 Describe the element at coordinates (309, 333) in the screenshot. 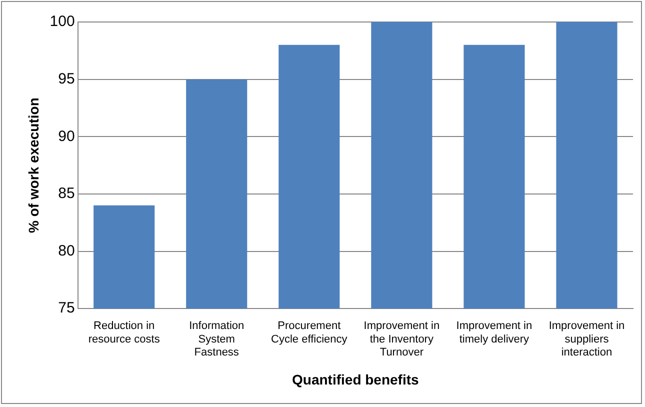

I see `x-tick-label: Procurement Cycle efficiency` at that location.